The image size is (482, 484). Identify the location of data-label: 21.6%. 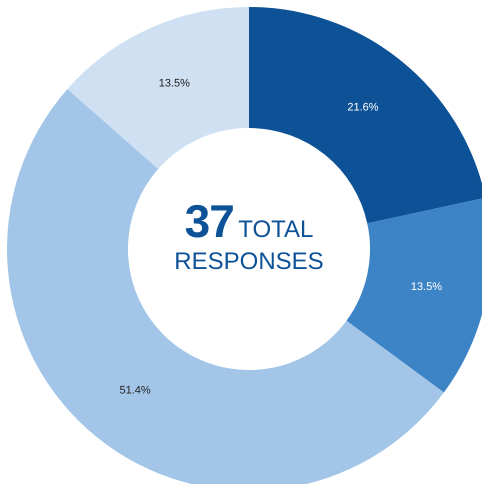
(363, 108).